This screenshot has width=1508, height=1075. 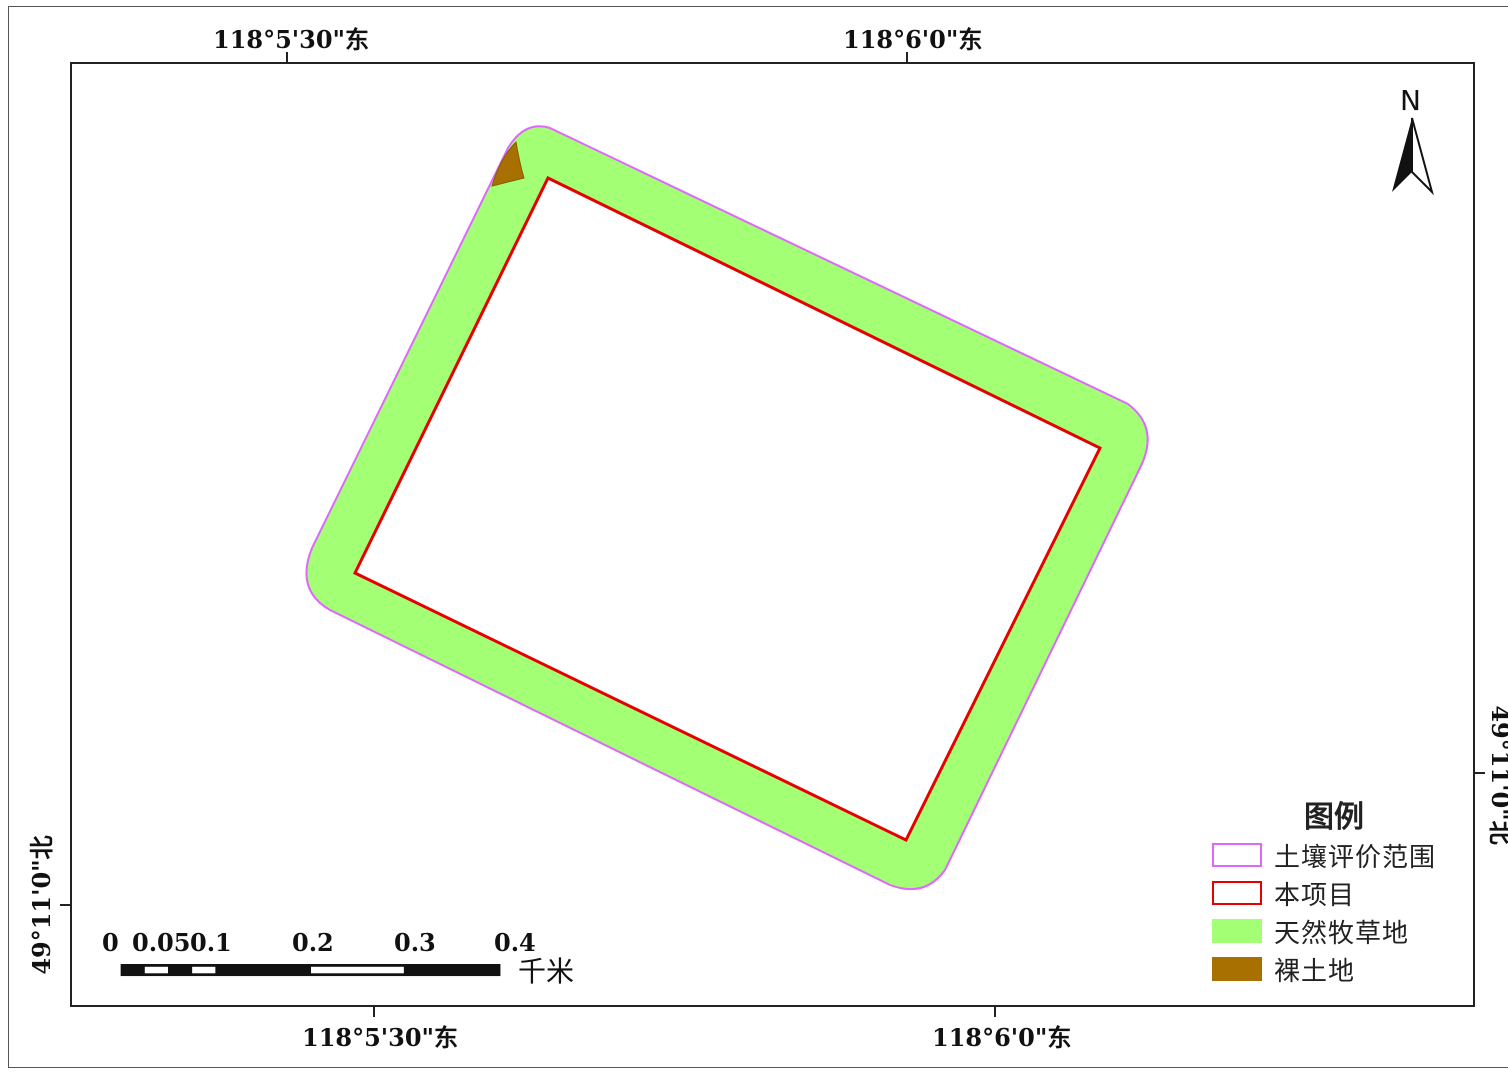 I want to click on legend-swatch-project, so click(x=1237, y=893).